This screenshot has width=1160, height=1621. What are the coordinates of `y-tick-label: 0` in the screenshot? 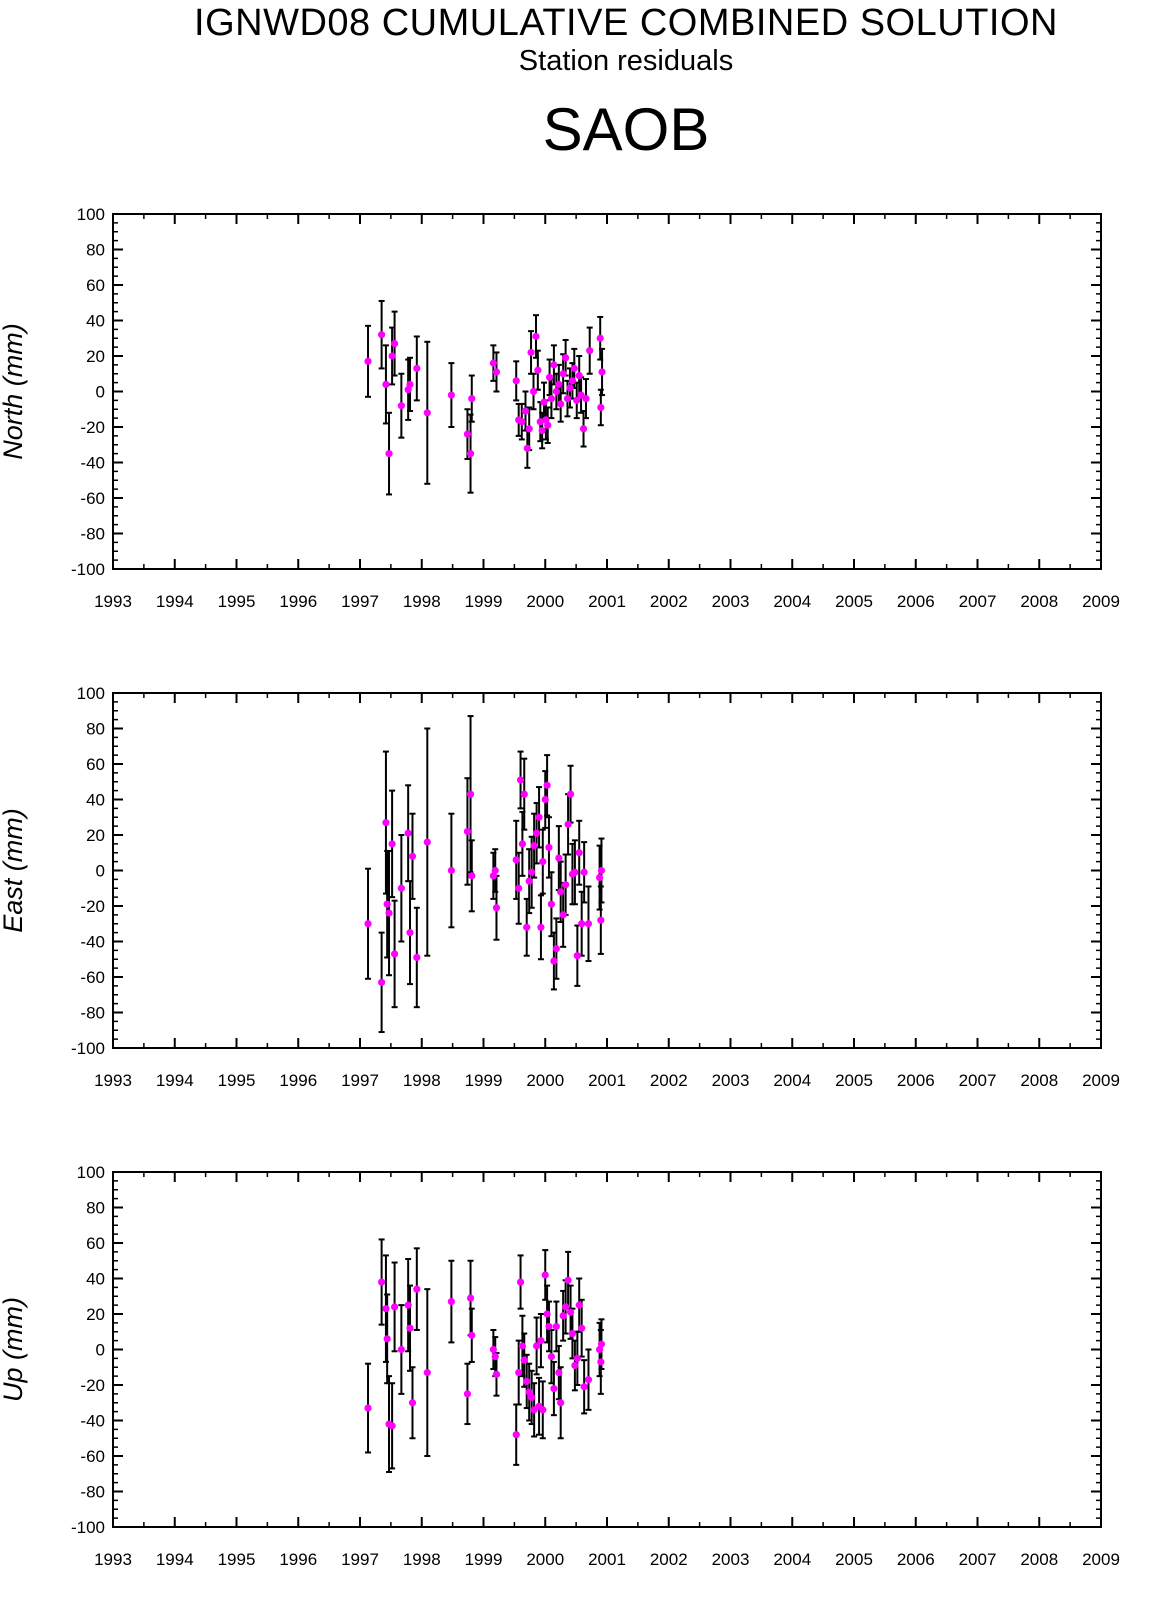 It's located at (100, 871).